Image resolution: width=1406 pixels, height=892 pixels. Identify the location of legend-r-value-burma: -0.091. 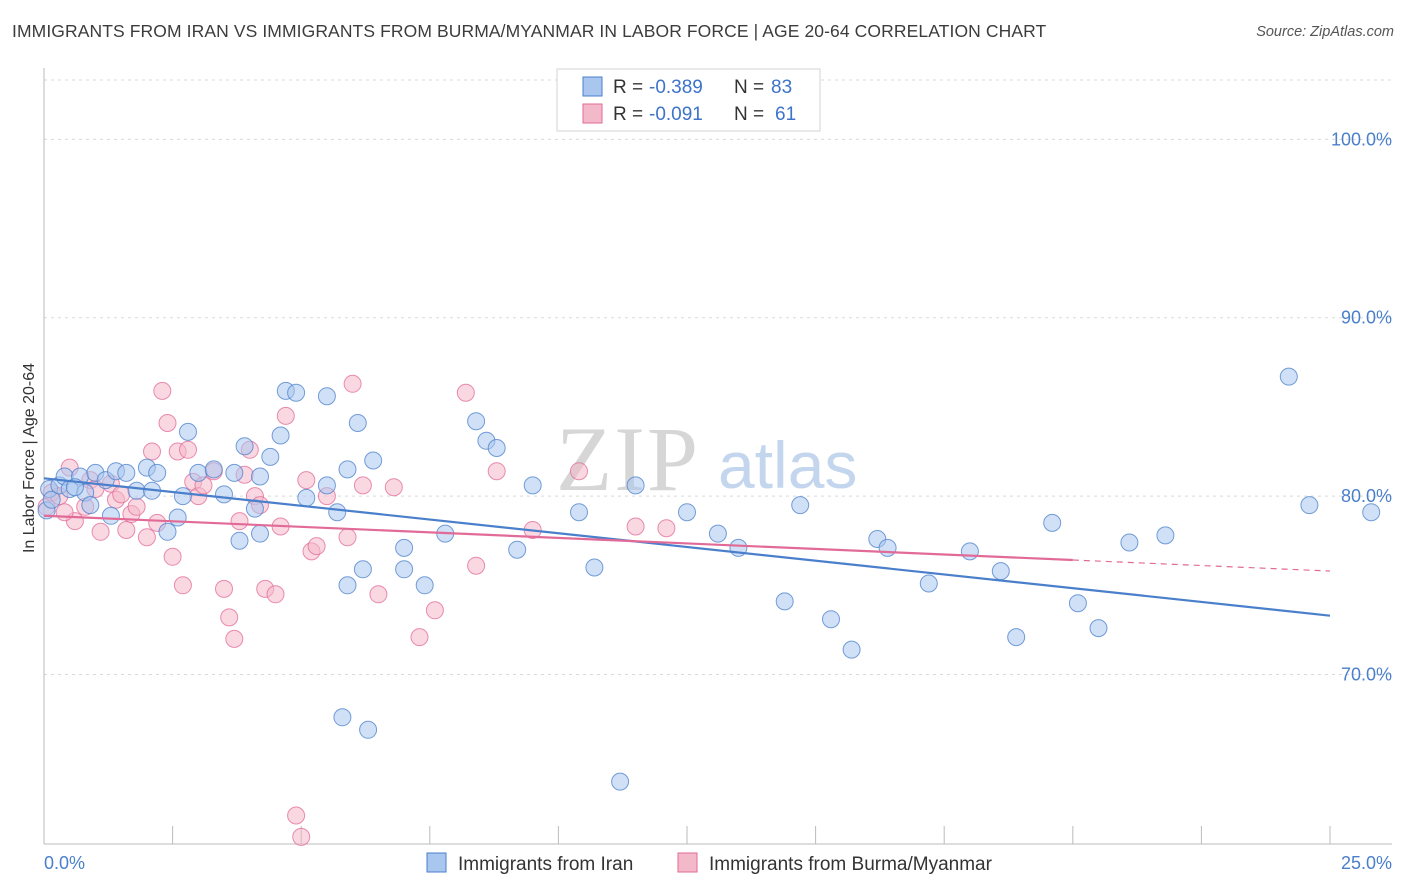
(676, 114).